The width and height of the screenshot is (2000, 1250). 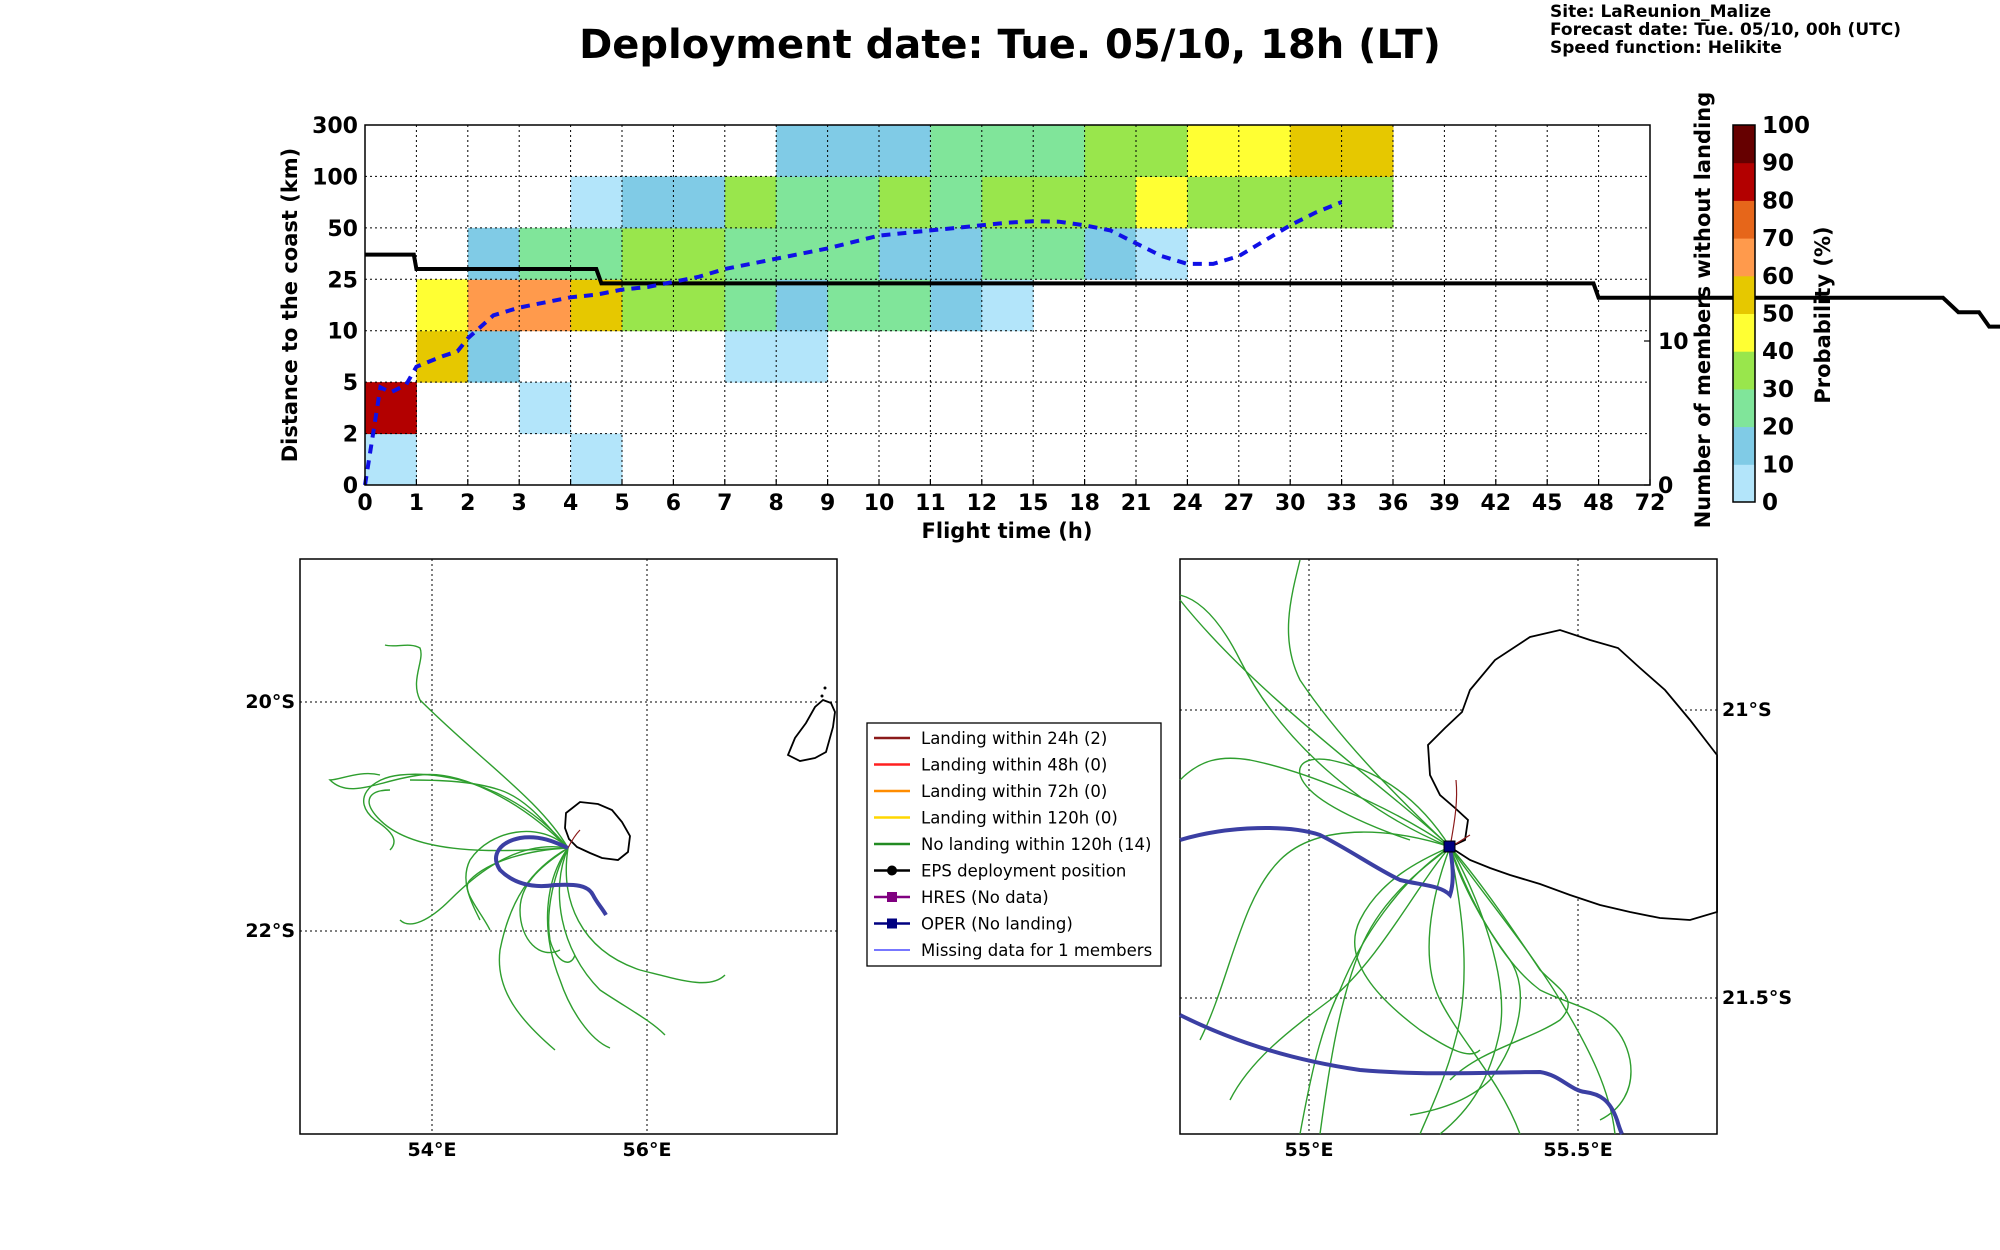 What do you see at coordinates (1007, 531) in the screenshot?
I see `x-axis-label: Flight time (h)` at bounding box center [1007, 531].